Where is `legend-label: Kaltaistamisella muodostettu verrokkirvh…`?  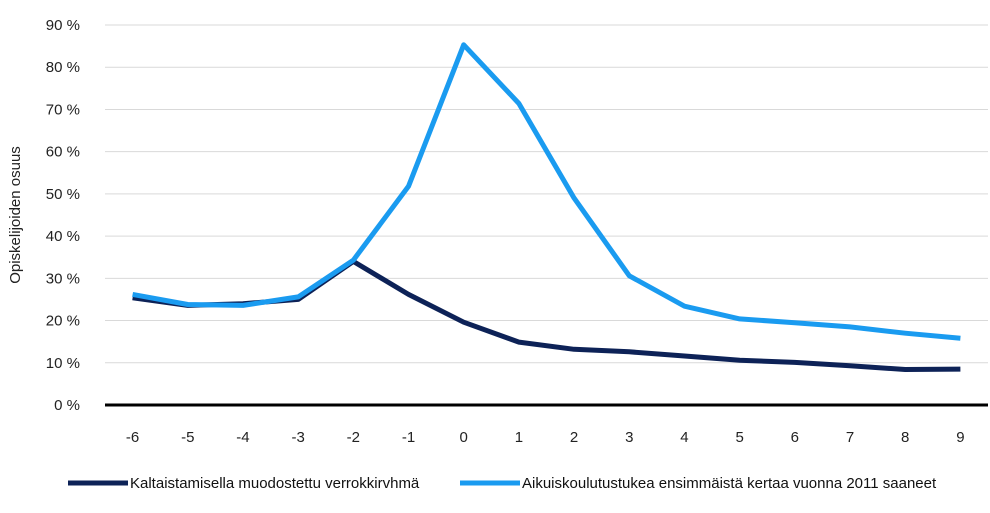 legend-label: Kaltaistamisella muodostettu verrokkirvh… is located at coordinates (275, 483).